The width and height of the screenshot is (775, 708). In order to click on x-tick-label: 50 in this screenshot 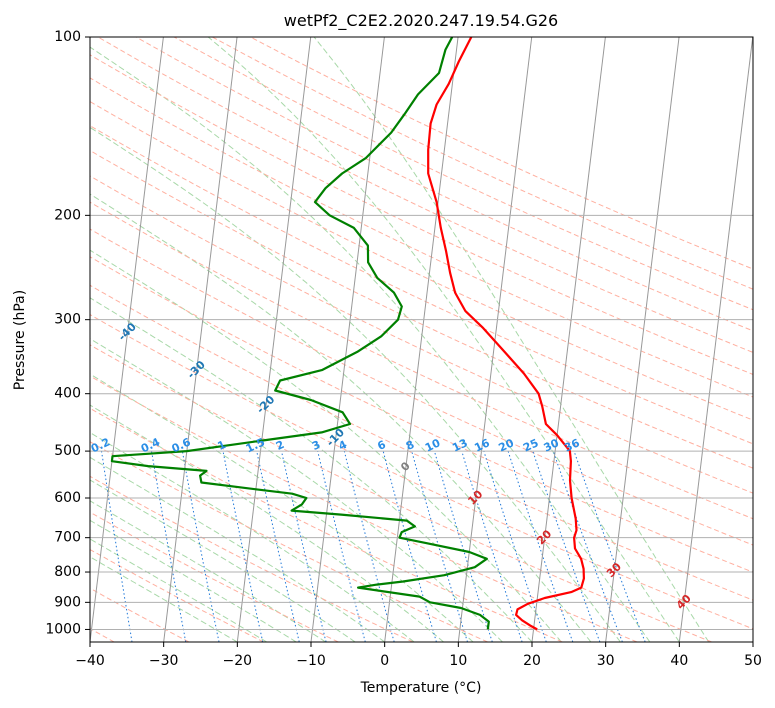, I will do `click(753, 661)`.